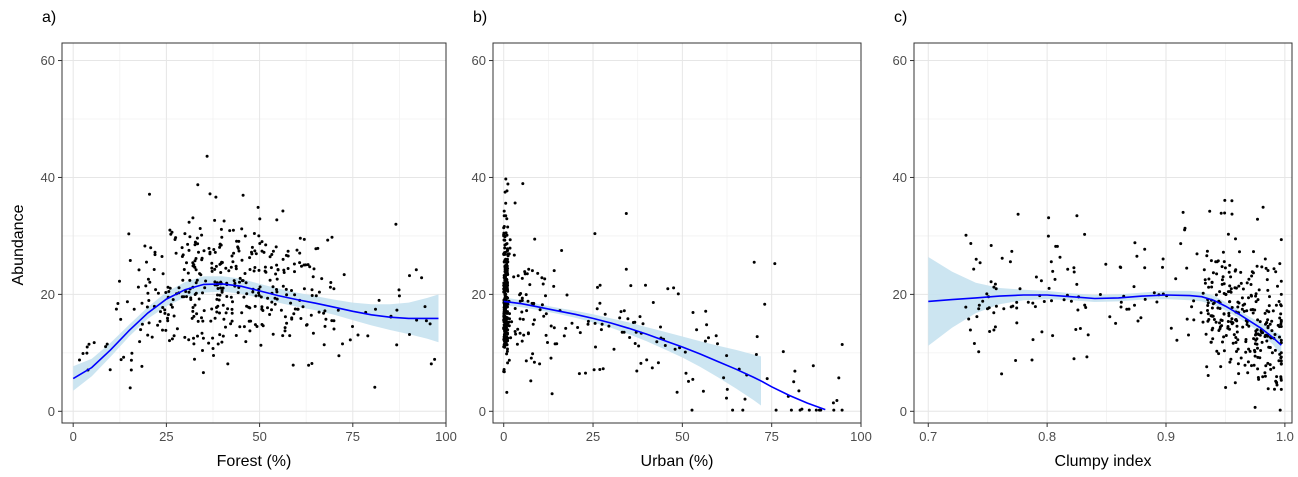 This screenshot has width=1298, height=477. Describe the element at coordinates (682, 436) in the screenshot. I see `x-tick-label: 50` at that location.